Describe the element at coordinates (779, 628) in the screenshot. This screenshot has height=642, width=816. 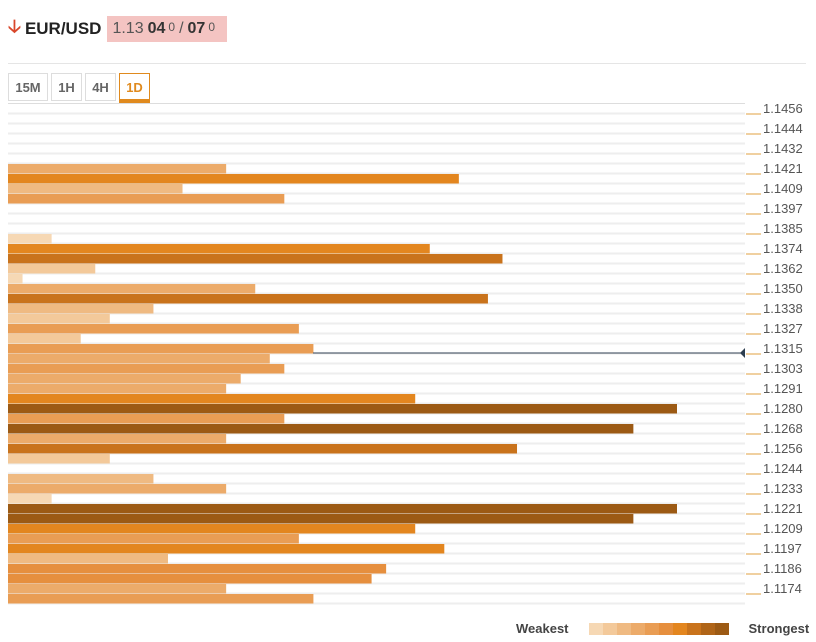
I see `legend-strongest: Strongest` at that location.